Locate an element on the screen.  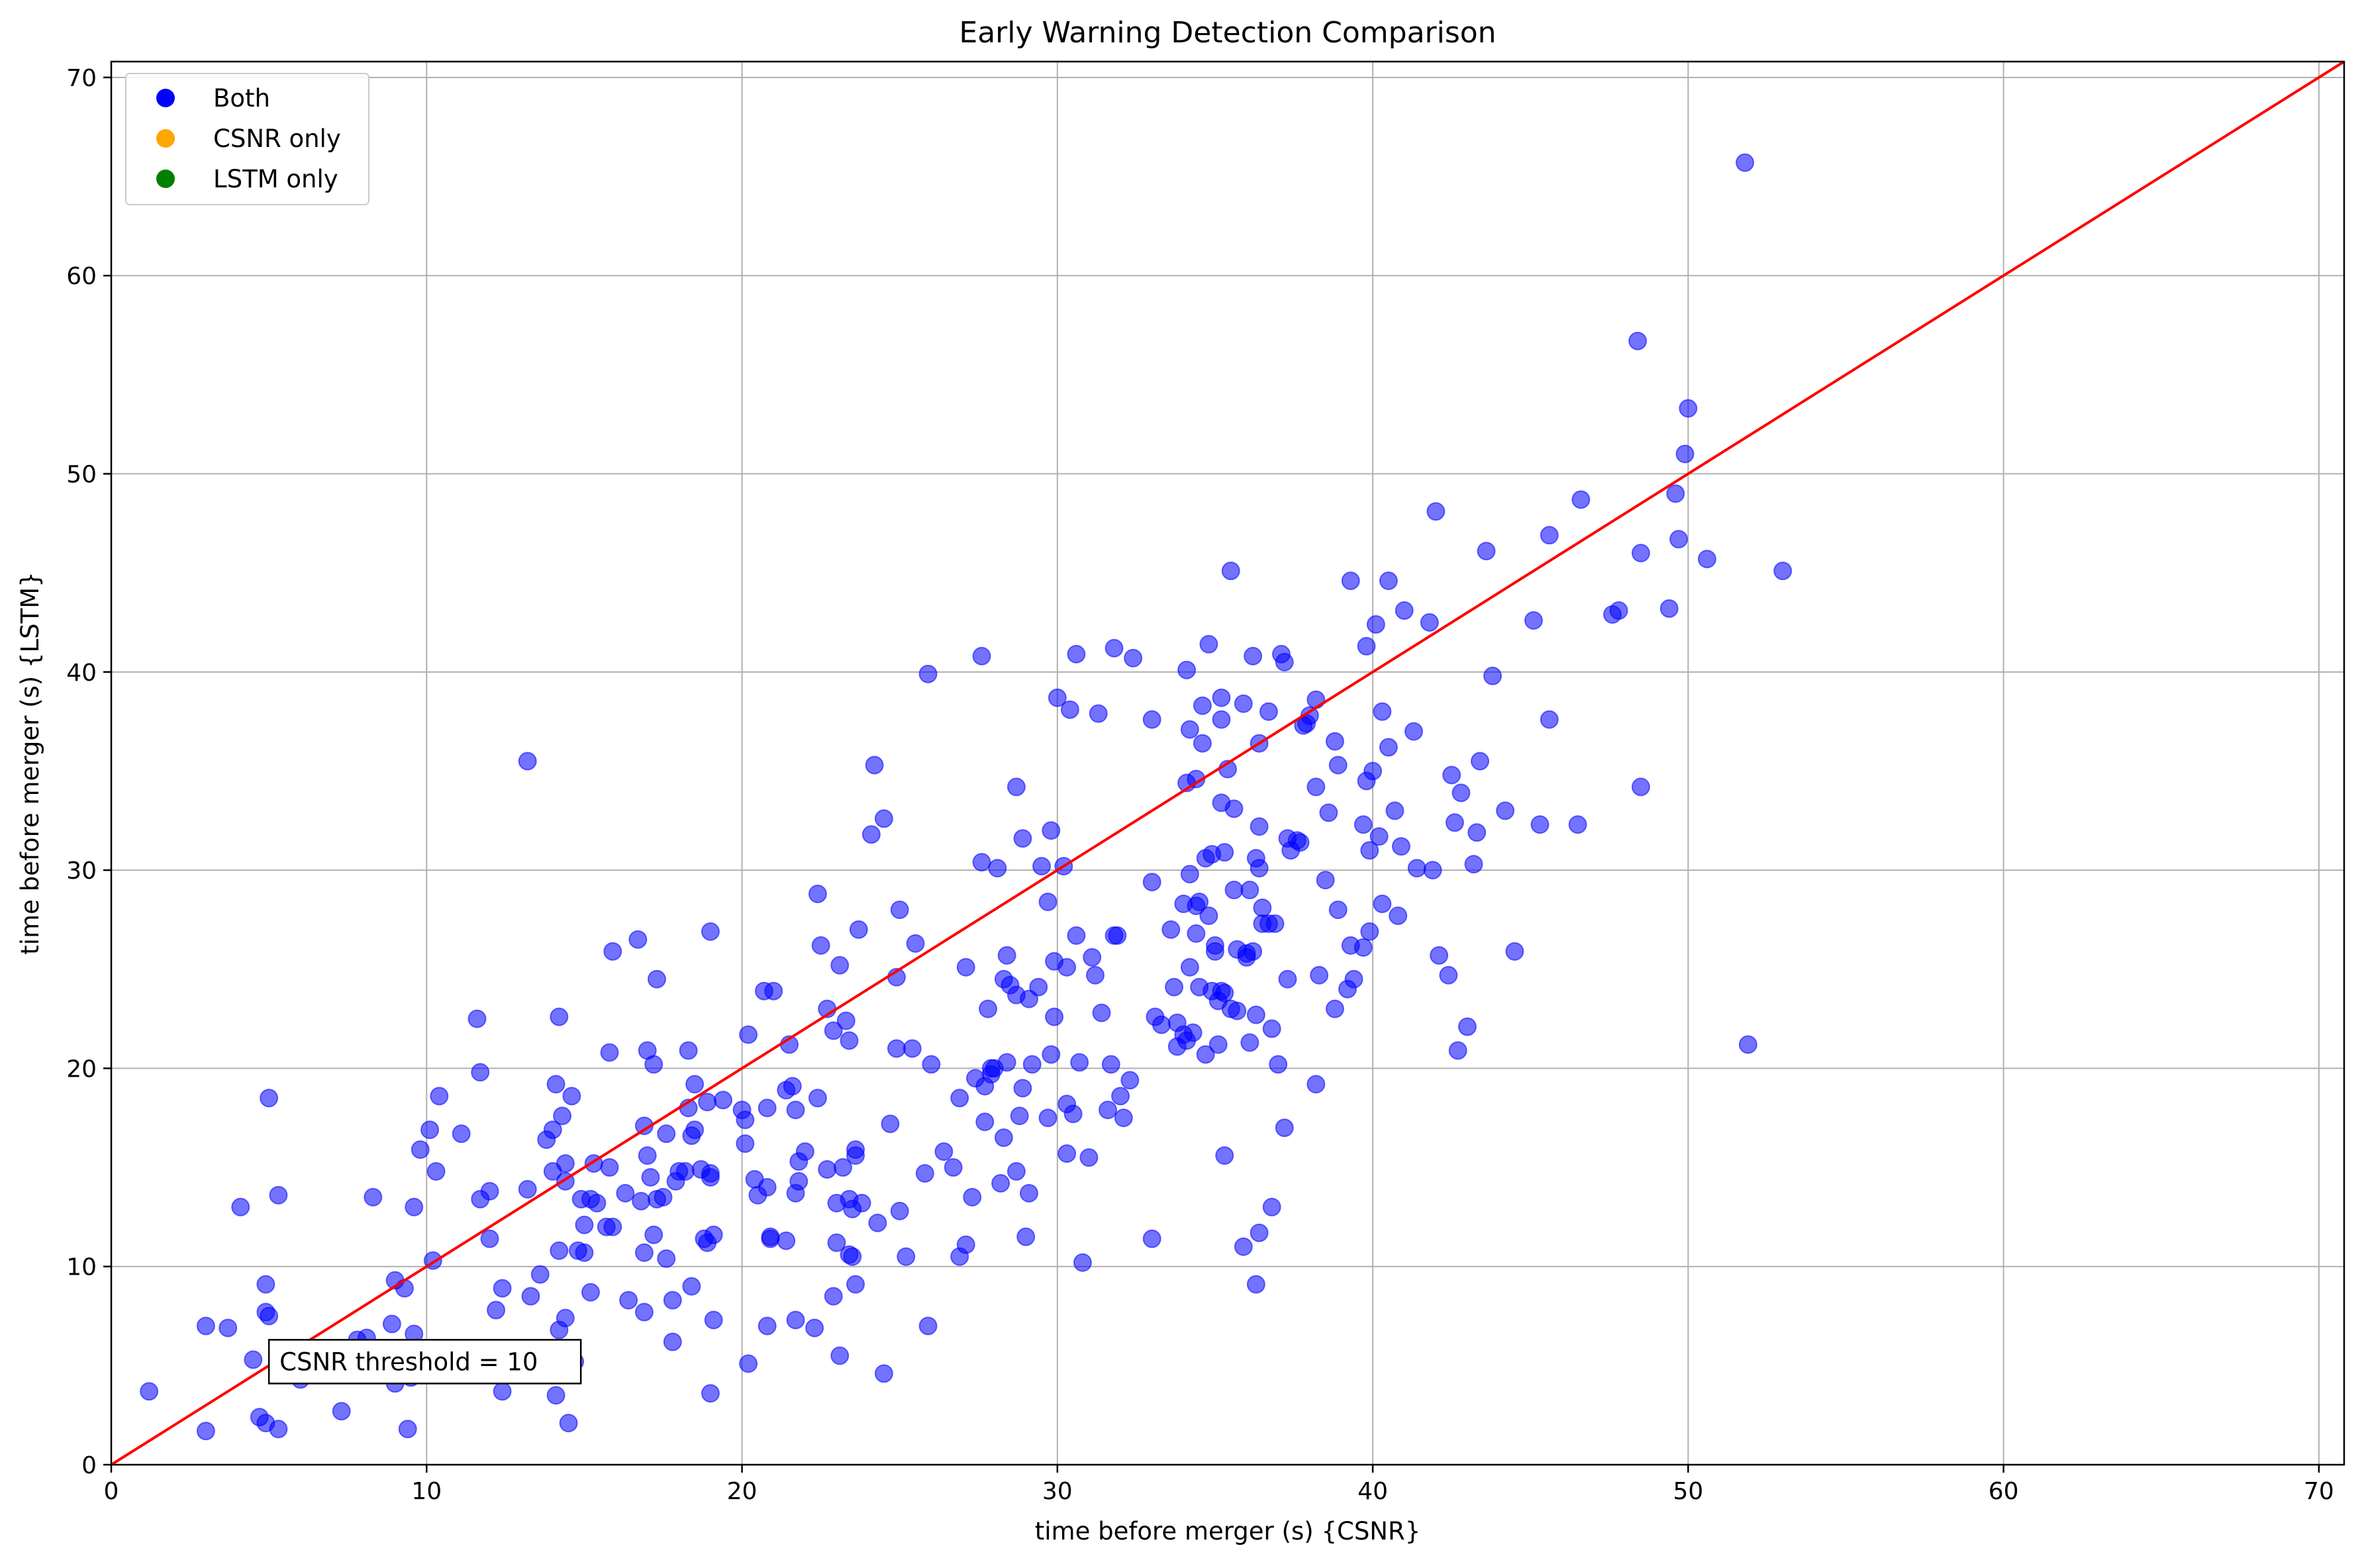
y-tick-label: 20 is located at coordinates (81, 1069).